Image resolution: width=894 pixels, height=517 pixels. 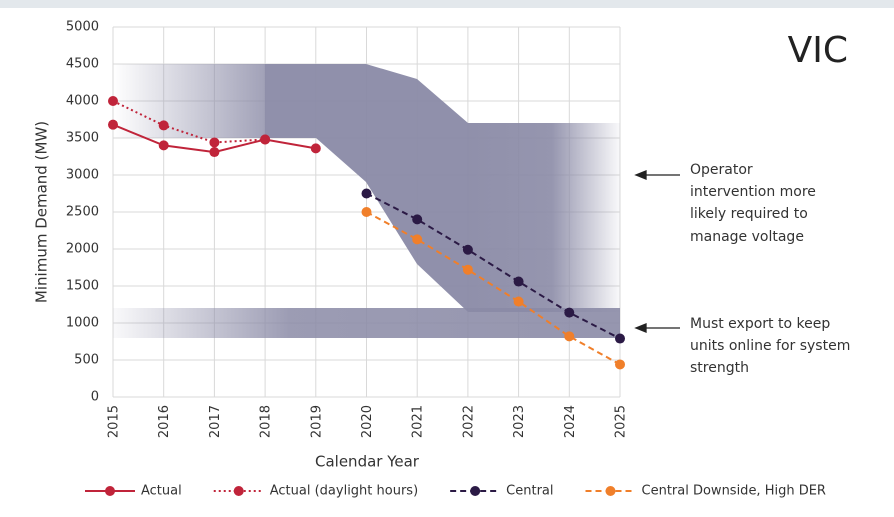 I want to click on x-tick-label: 2022, so click(x=468, y=421).